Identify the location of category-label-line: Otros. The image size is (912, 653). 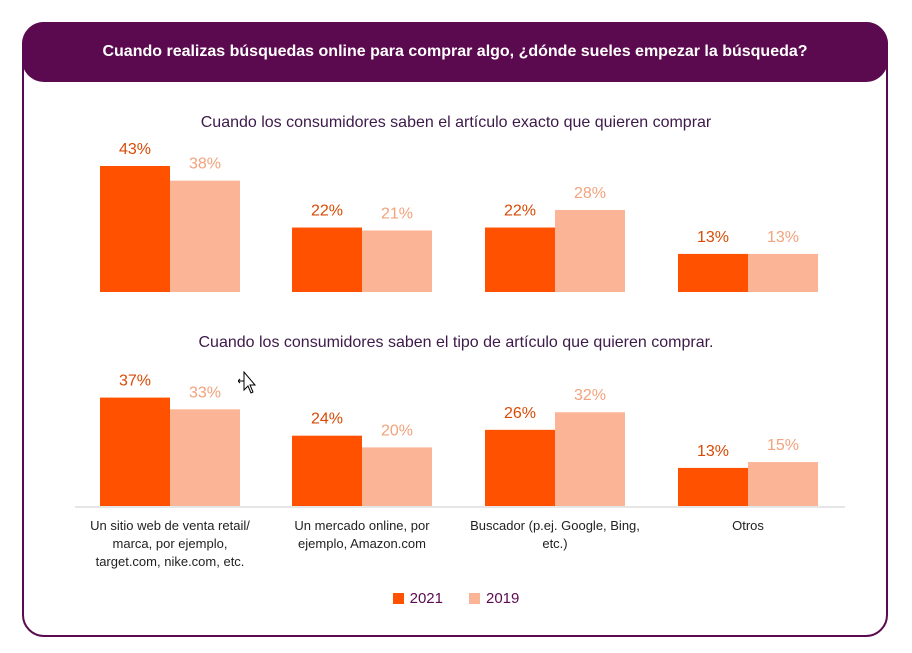
(748, 525).